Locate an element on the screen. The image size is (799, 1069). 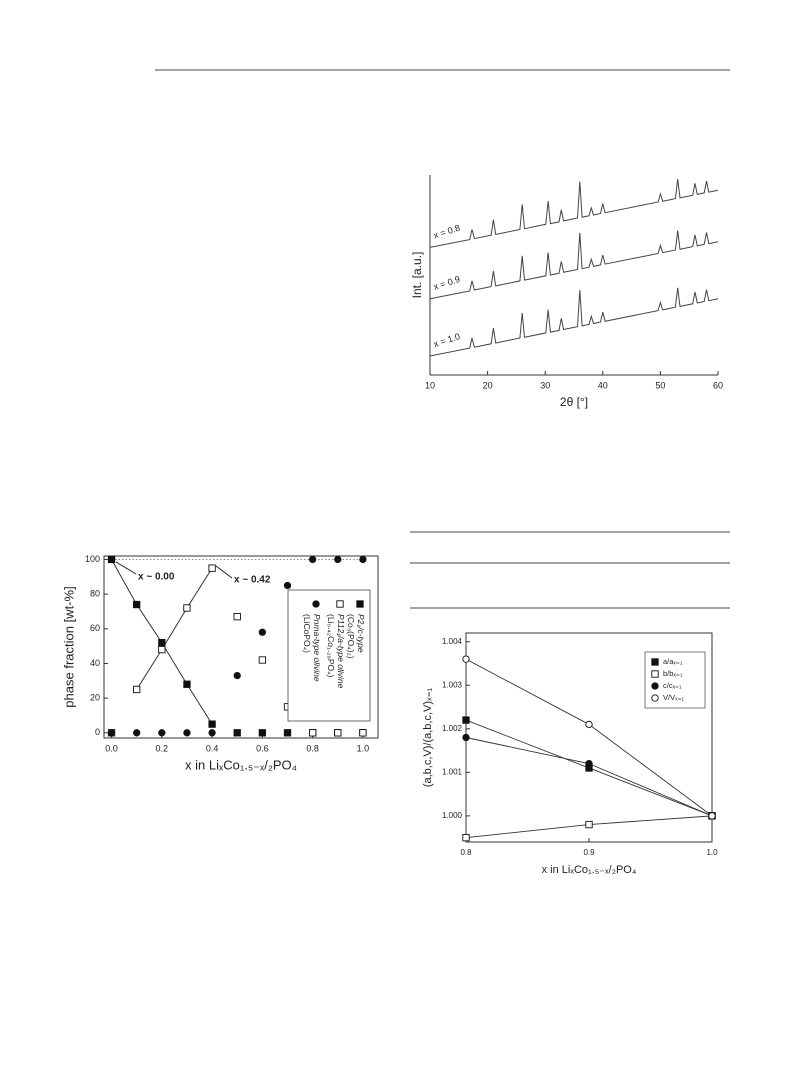
legend-label: (Li₀.₄₂Co₁.₂₉PO₄) is located at coordinates (331, 646).